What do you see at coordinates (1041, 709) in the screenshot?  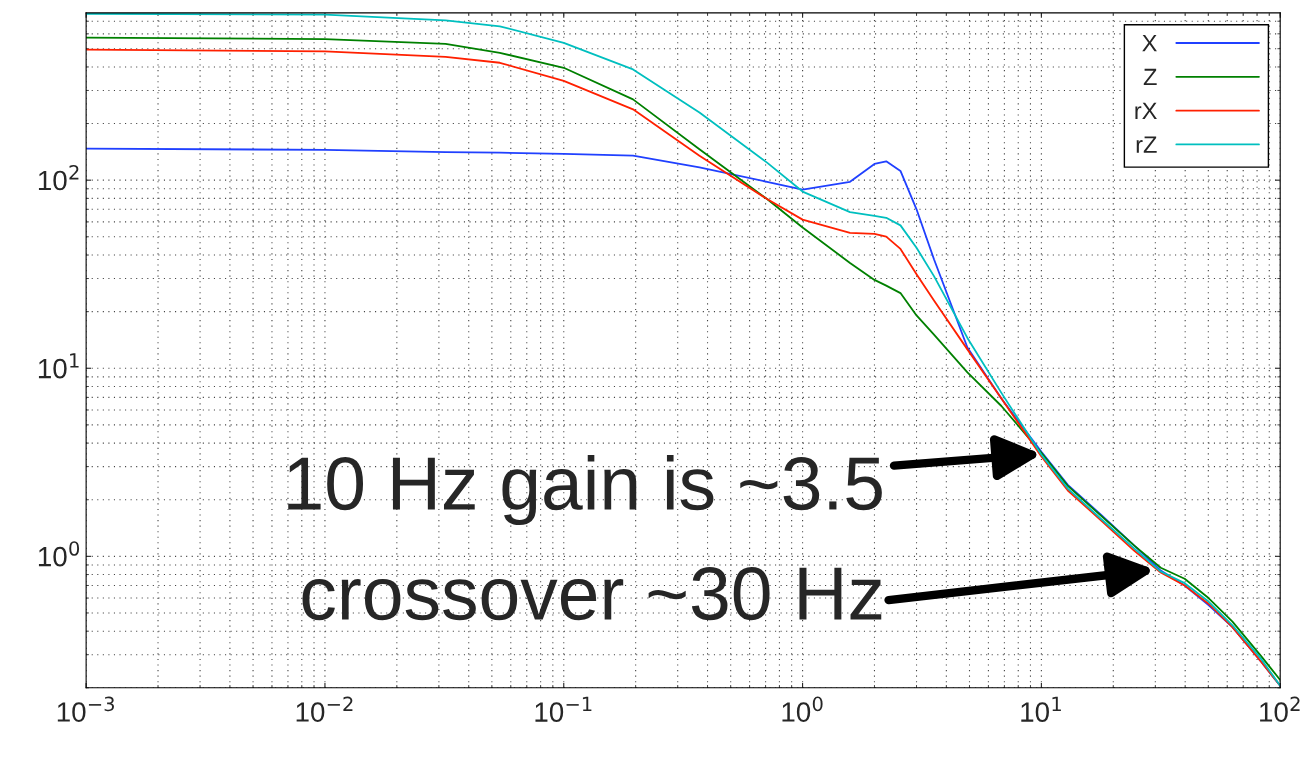 I see `x-tick-label: 10$^{1}$` at bounding box center [1041, 709].